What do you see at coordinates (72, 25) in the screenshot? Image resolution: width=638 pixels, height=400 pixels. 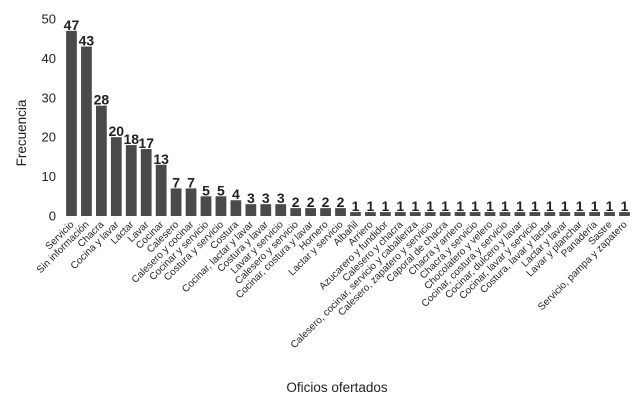 I see `bar-value-label: 47` at bounding box center [72, 25].